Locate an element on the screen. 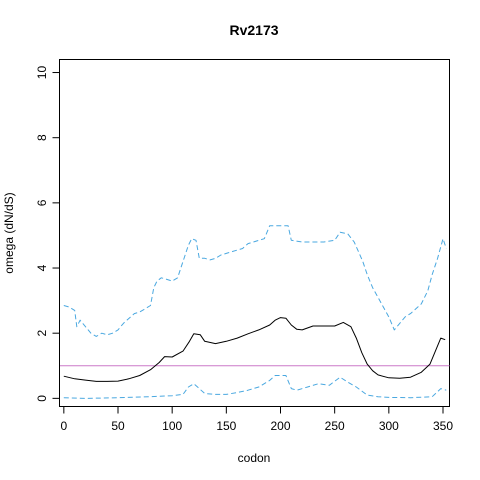  y-axis: 0 2 4 6 8 10 is located at coordinates (47, 234).